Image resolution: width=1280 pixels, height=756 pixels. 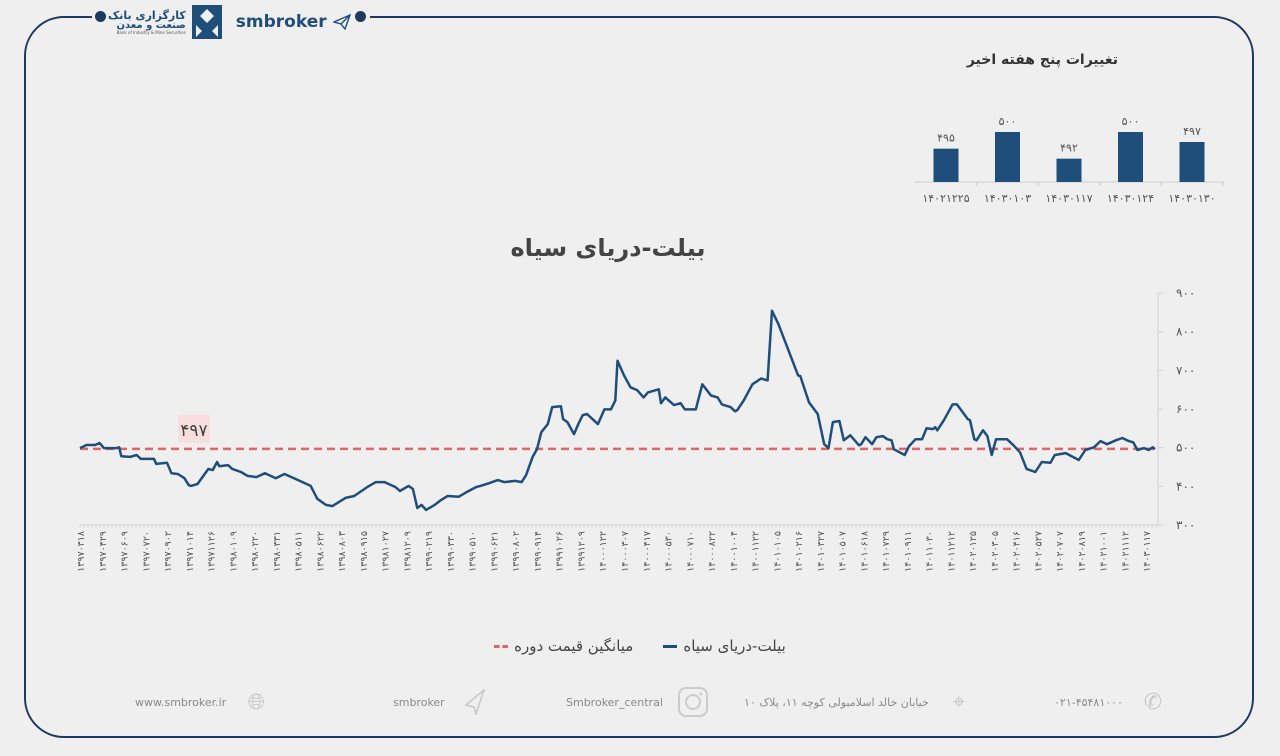 I want to click on footer-website: www.smbroker.ir 🌐︎, so click(x=203, y=702).